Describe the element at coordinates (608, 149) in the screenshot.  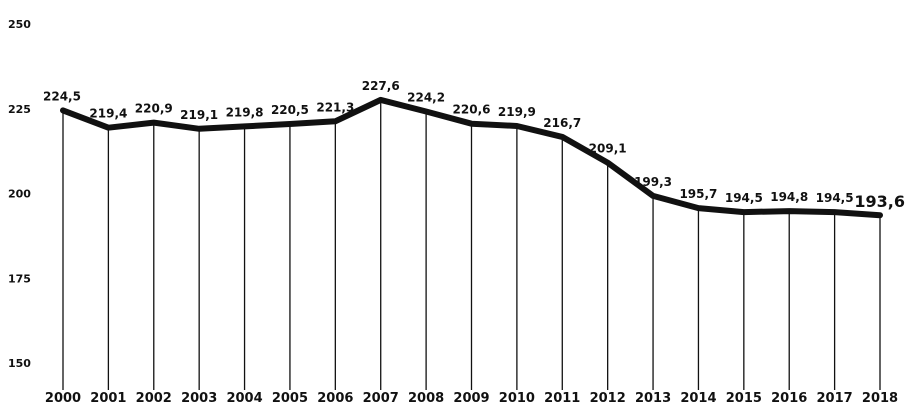
I see `data-label: 209,1` at that location.